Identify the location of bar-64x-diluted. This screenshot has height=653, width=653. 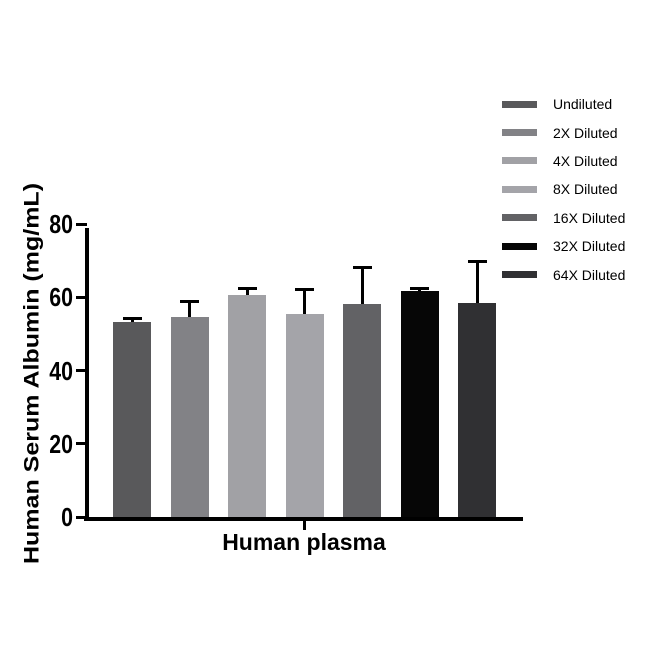
(477, 410).